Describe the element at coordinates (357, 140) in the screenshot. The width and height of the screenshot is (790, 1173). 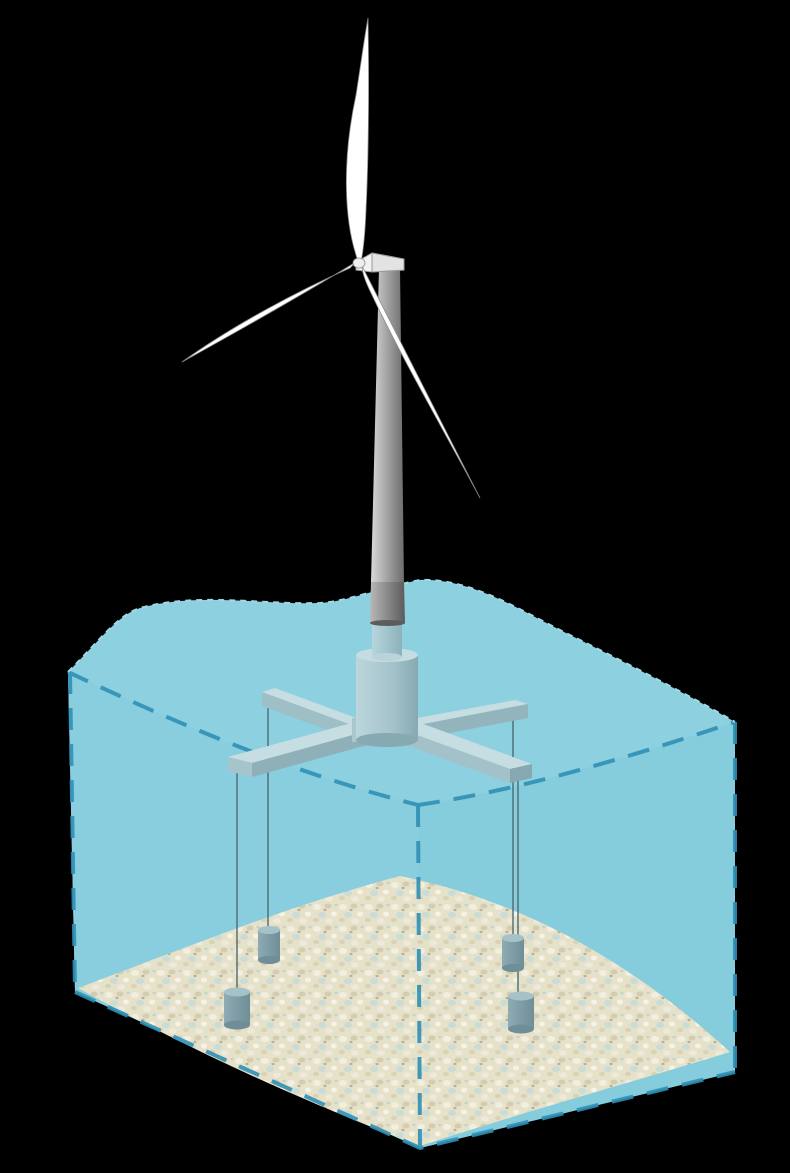
I see `blade-upper` at that location.